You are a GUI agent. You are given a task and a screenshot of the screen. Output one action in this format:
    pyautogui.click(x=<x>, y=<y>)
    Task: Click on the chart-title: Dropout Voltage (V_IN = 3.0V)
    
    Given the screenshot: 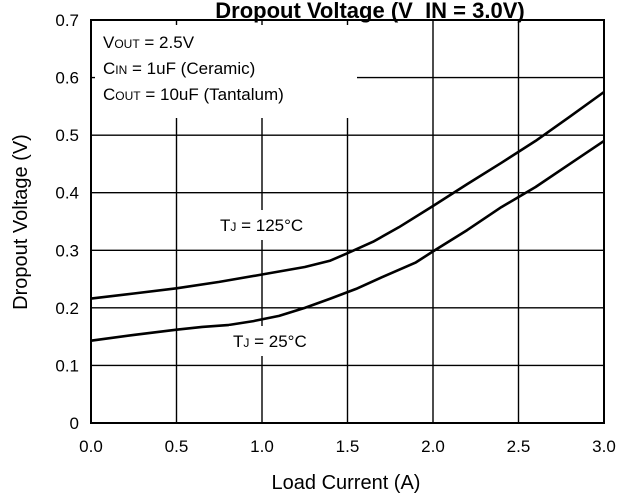 What is the action you would take?
    pyautogui.click(x=369, y=11)
    